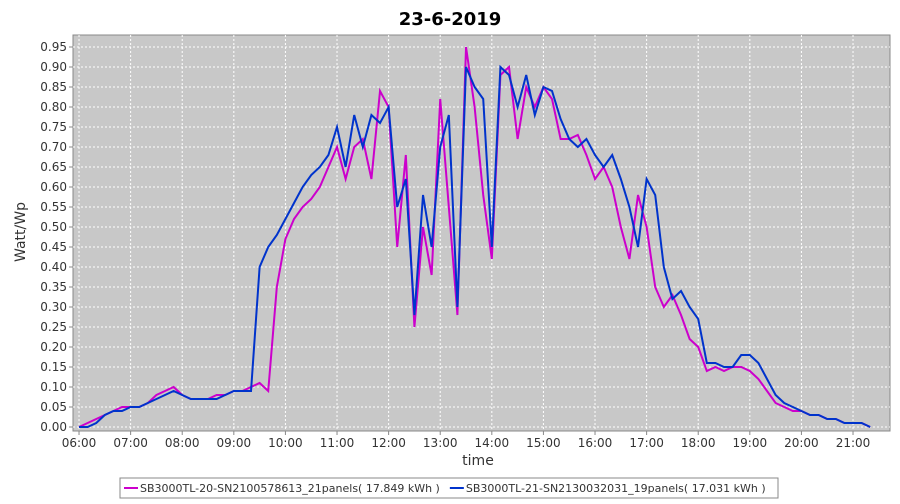 This screenshot has height=504, width=900. What do you see at coordinates (53, 67) in the screenshot?
I see `y-tick-label: 0.90` at bounding box center [53, 67].